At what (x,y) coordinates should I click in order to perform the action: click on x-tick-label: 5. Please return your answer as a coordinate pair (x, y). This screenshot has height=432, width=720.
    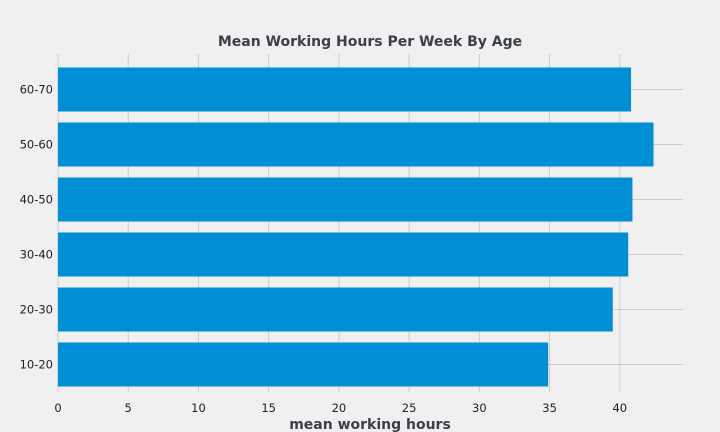
    Looking at the image, I should click on (128, 408).